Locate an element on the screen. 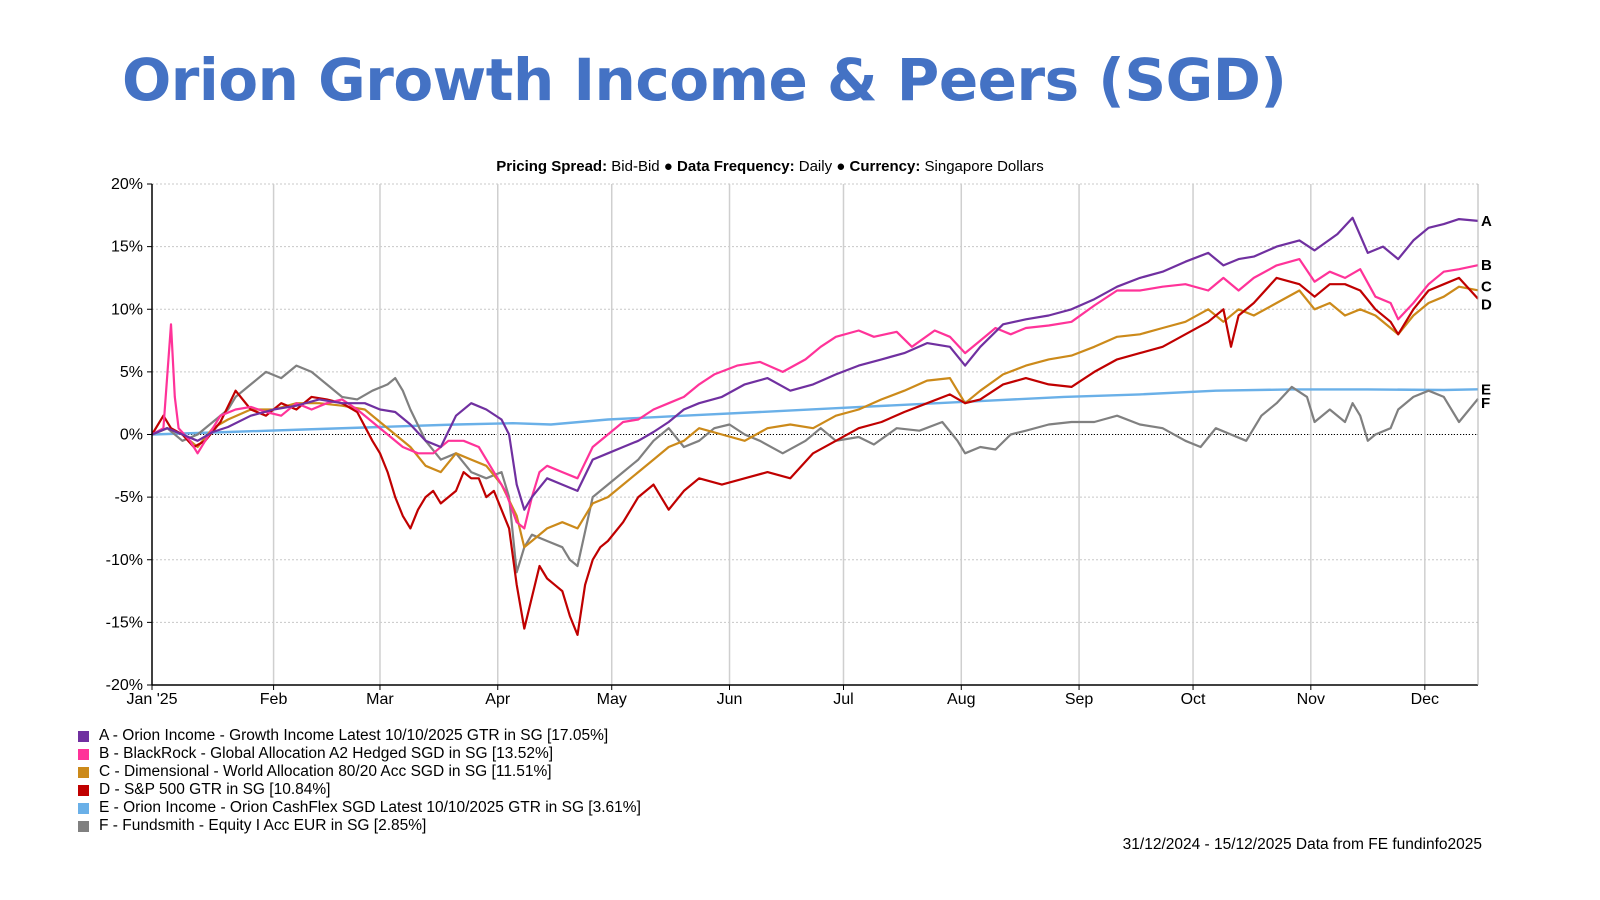 The image size is (1600, 900). data-frequency-label: Data Frequency: is located at coordinates (736, 166).